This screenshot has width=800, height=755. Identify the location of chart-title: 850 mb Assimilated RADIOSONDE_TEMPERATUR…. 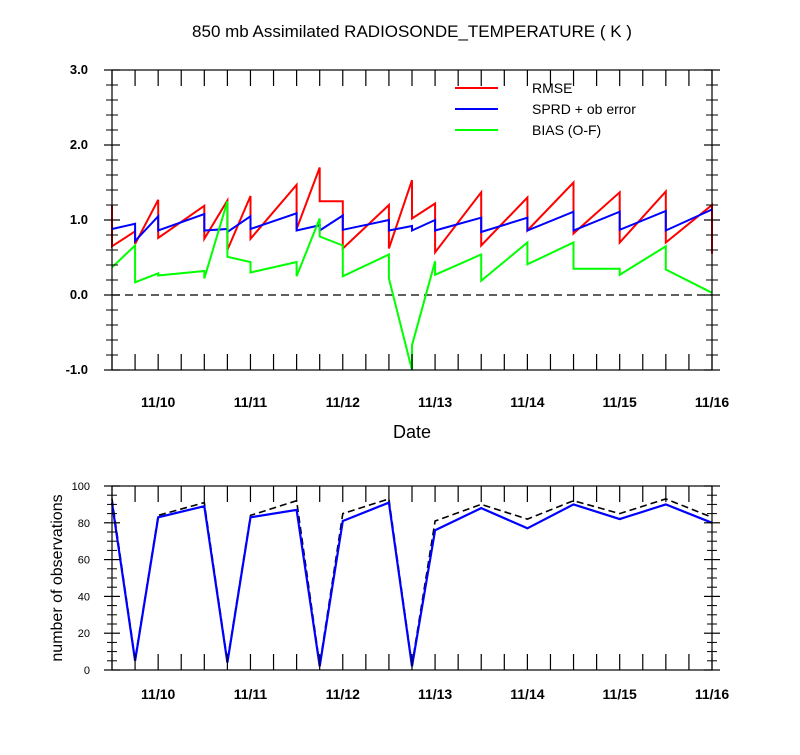
(412, 31).